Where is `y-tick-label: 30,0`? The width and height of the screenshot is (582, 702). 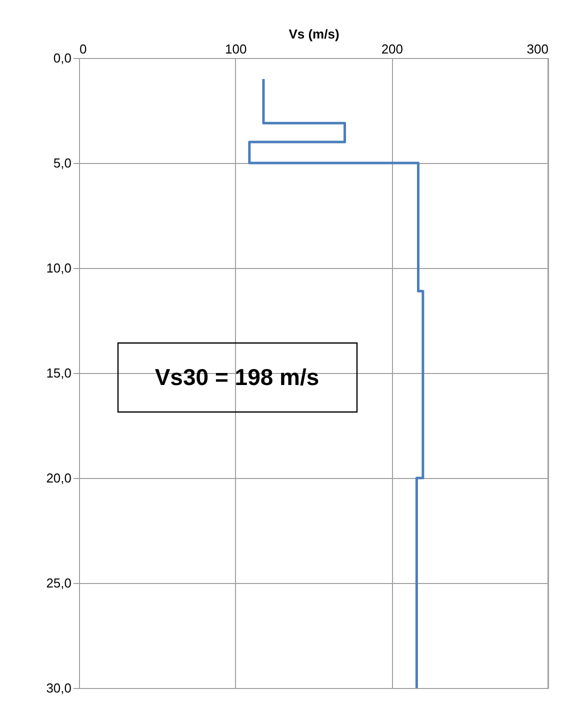 y-tick-label: 30,0 is located at coordinates (59, 688).